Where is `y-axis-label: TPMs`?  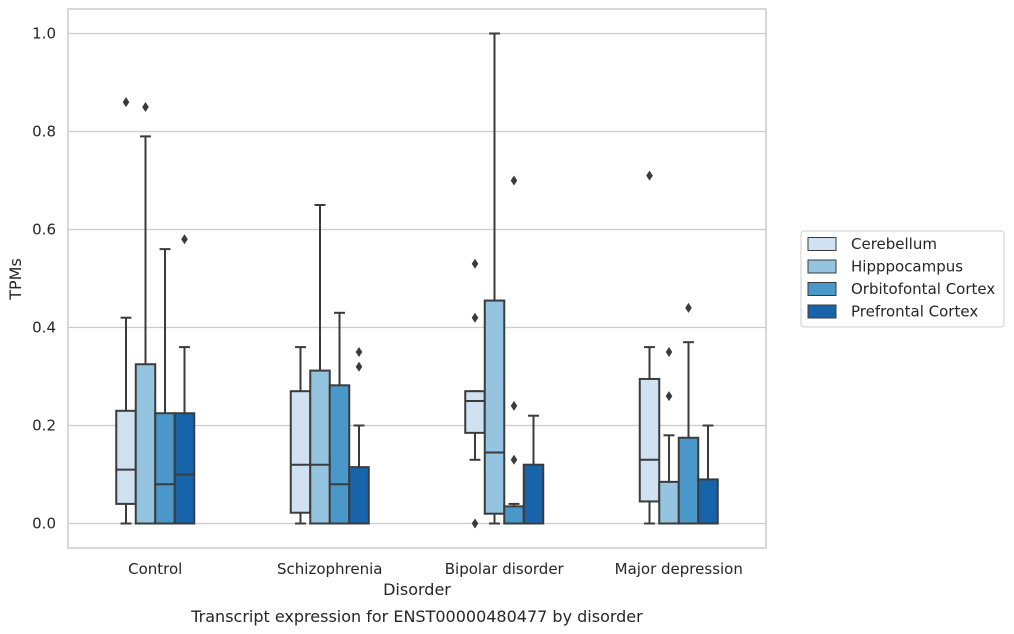
y-axis-label: TPMs is located at coordinates (15, 279).